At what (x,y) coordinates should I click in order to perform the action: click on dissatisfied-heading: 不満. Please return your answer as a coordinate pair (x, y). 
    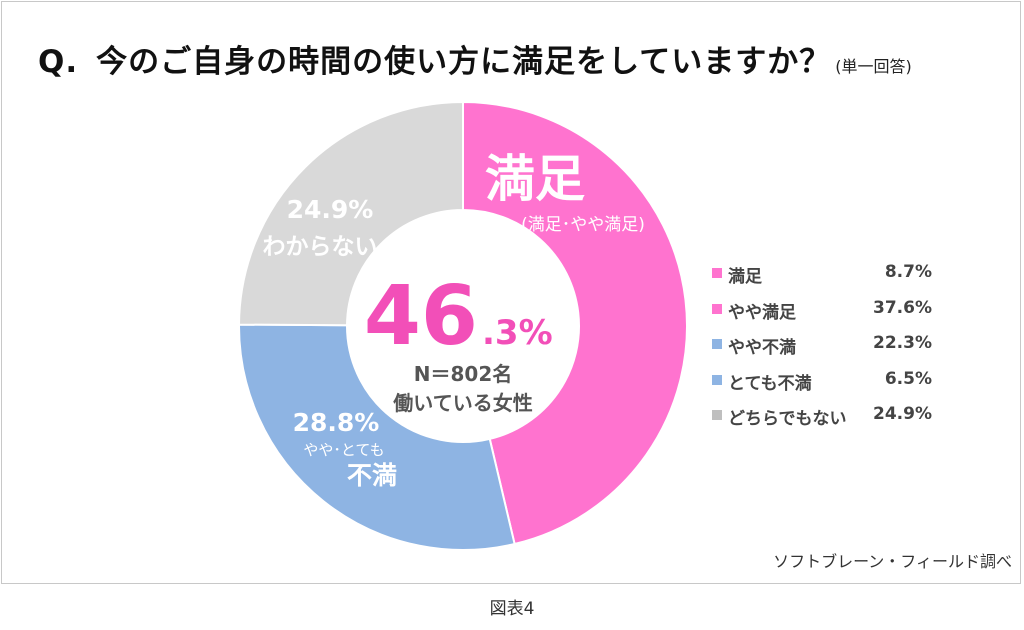
    Looking at the image, I should click on (372, 475).